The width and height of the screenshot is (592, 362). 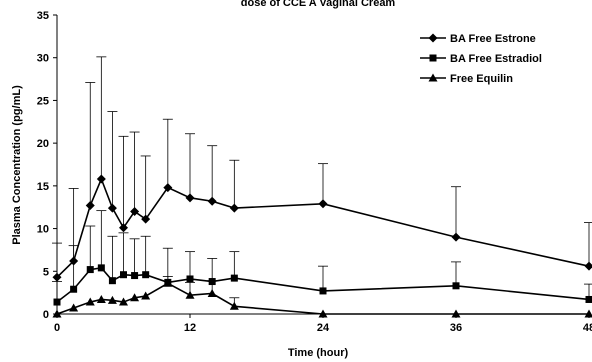 I want to click on legend-item: BA Free Estrone, so click(x=478, y=39).